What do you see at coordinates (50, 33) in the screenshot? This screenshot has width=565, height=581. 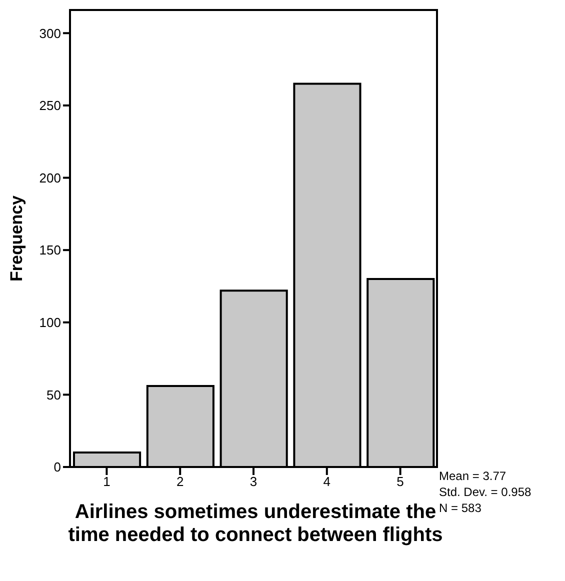 I see `y-tick-label: 300` at bounding box center [50, 33].